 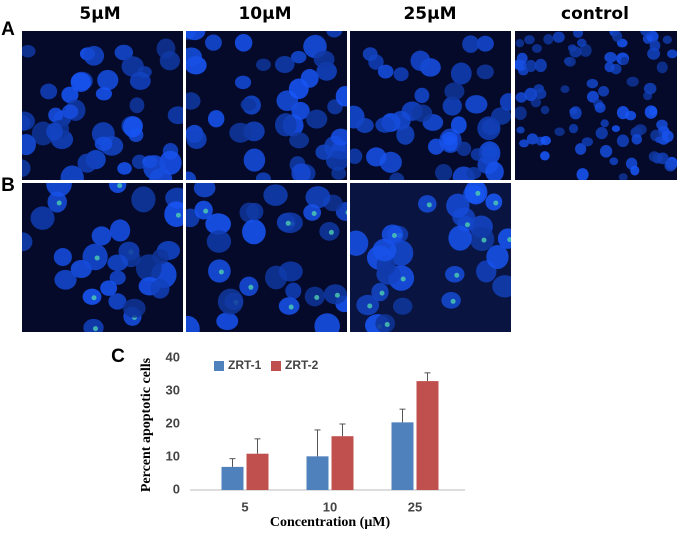 What do you see at coordinates (415, 506) in the screenshot?
I see `x-tick-label: 25` at bounding box center [415, 506].